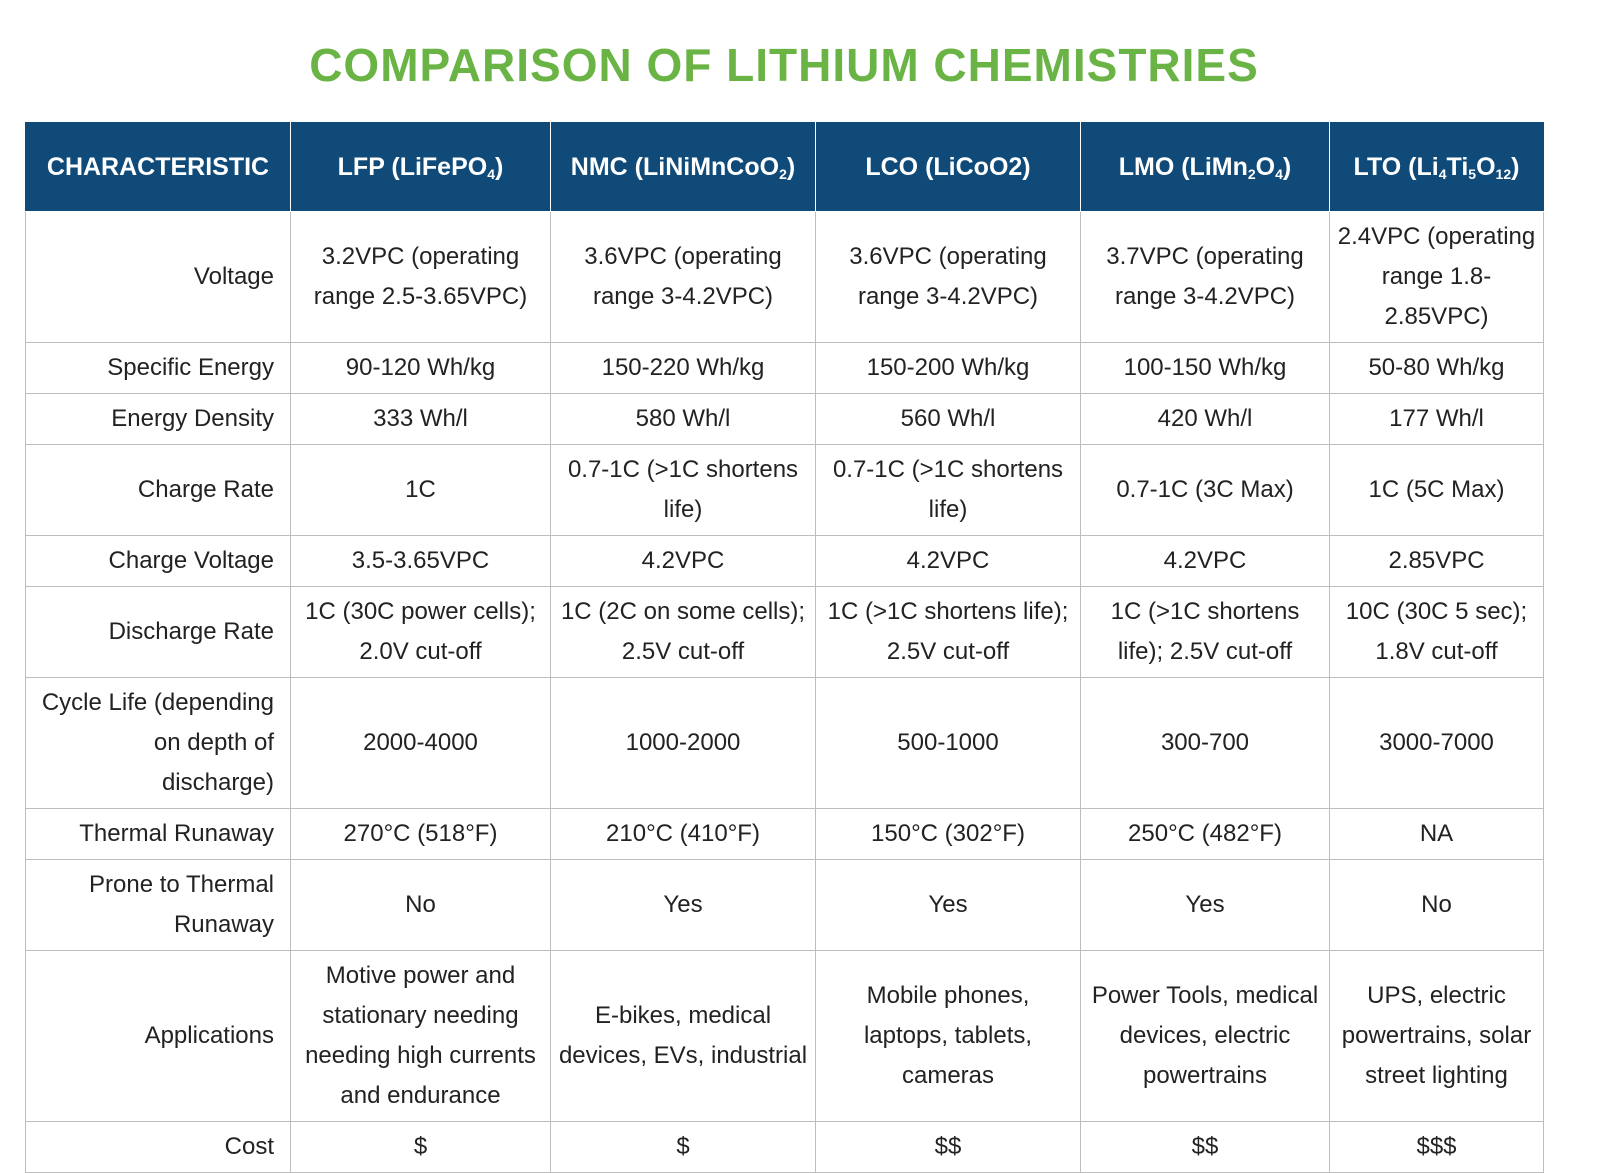 Image resolution: width=1600 pixels, height=1173 pixels. I want to click on table-row: Prone to Thermal Runaway No Yes Yes Yes No, so click(784, 905).